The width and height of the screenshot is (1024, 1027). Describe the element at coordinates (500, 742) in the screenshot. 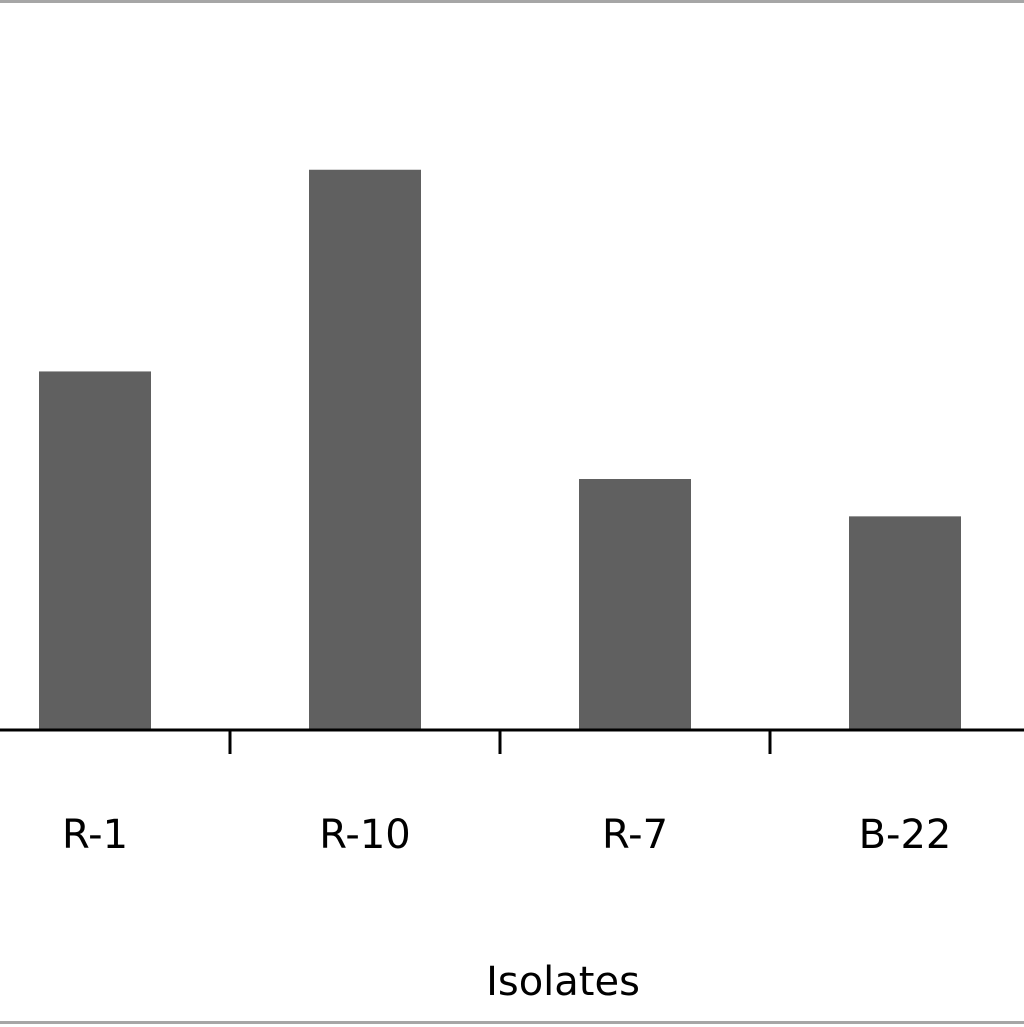

I see `x-axis-ticks` at that location.